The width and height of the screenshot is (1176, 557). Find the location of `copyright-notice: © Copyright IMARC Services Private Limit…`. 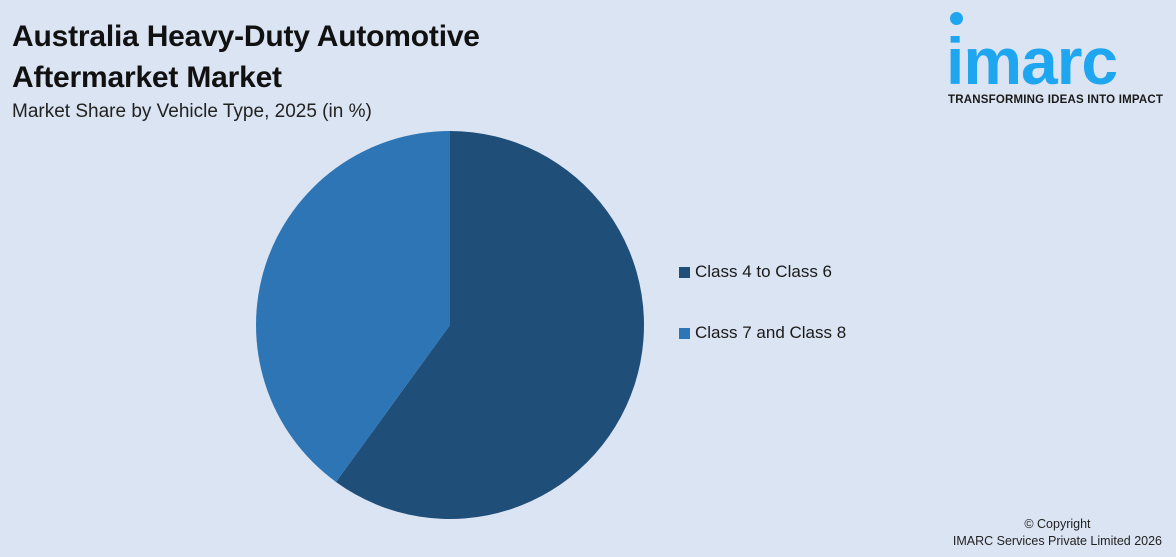

copyright-notice: © Copyright IMARC Services Private Limit… is located at coordinates (1057, 533).